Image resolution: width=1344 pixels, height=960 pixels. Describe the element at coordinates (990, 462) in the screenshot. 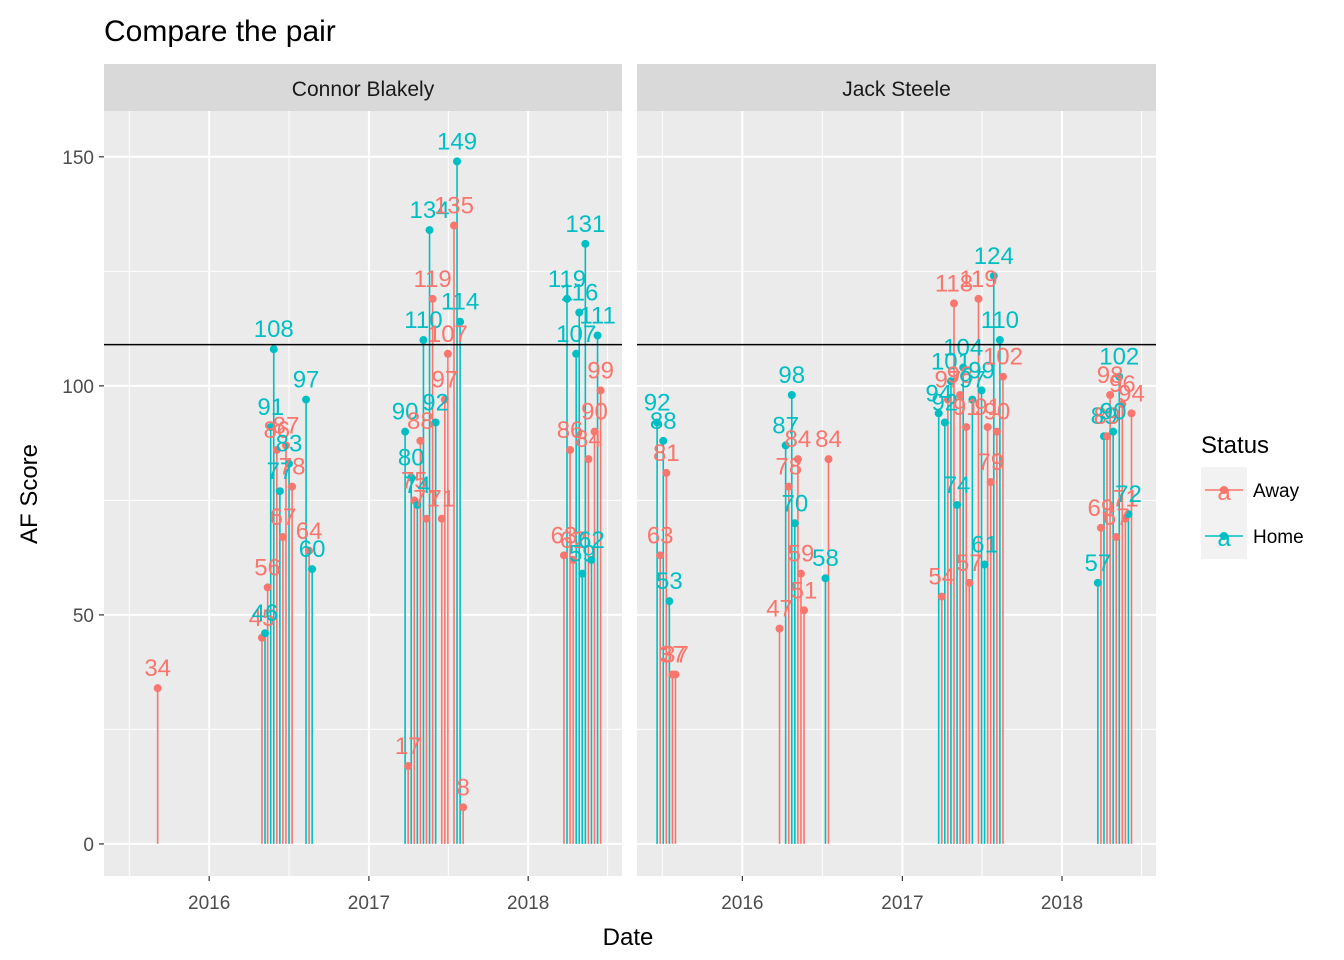

I see `data-label: 79` at that location.